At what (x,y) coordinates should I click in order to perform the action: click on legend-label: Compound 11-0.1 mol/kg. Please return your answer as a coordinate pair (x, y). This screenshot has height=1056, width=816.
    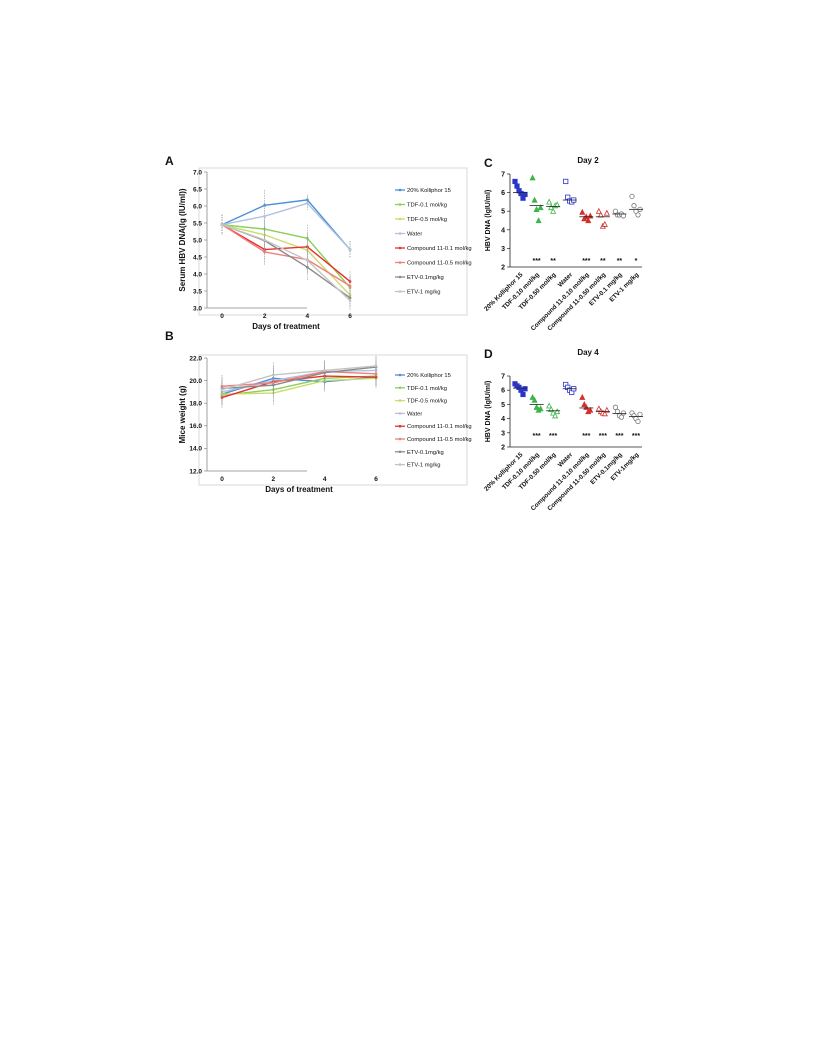
    Looking at the image, I should click on (439, 249).